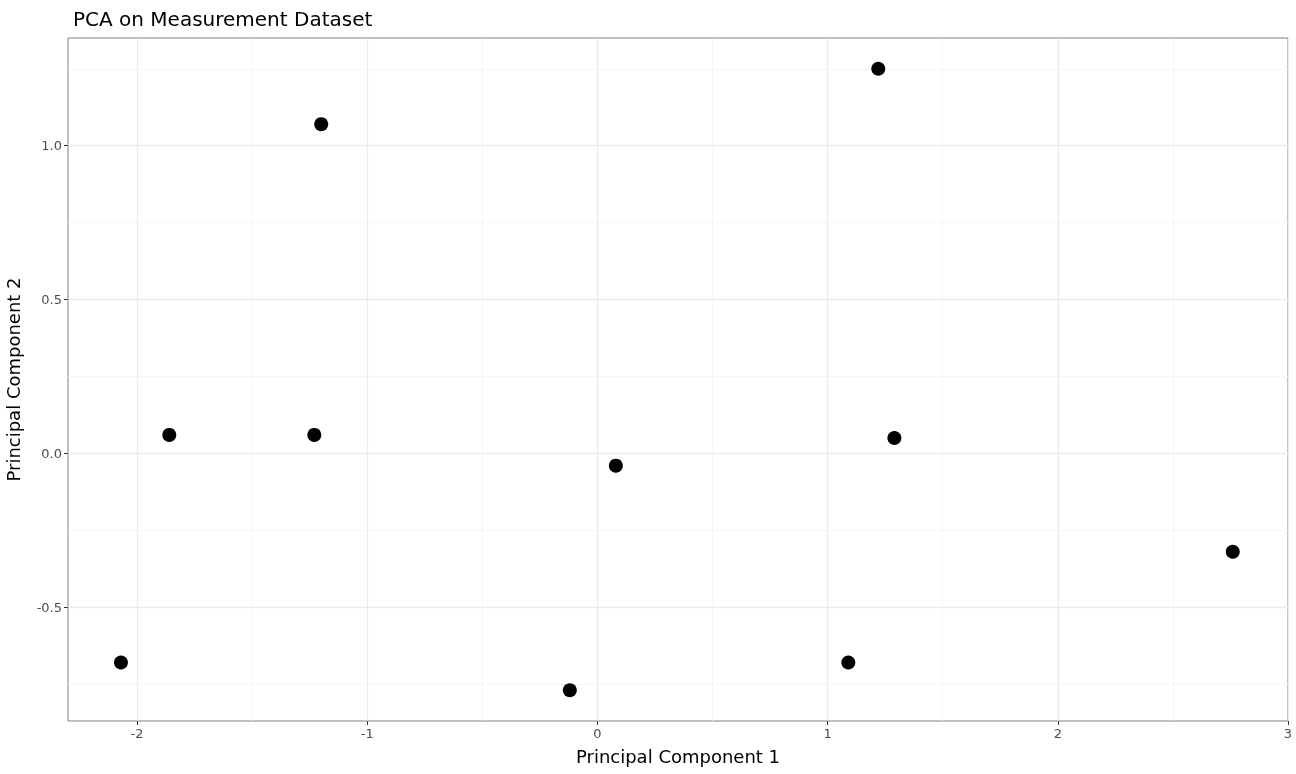 Image resolution: width=1296 pixels, height=774 pixels. What do you see at coordinates (51, 453) in the screenshot?
I see `y-tick-label: 0.0` at bounding box center [51, 453].